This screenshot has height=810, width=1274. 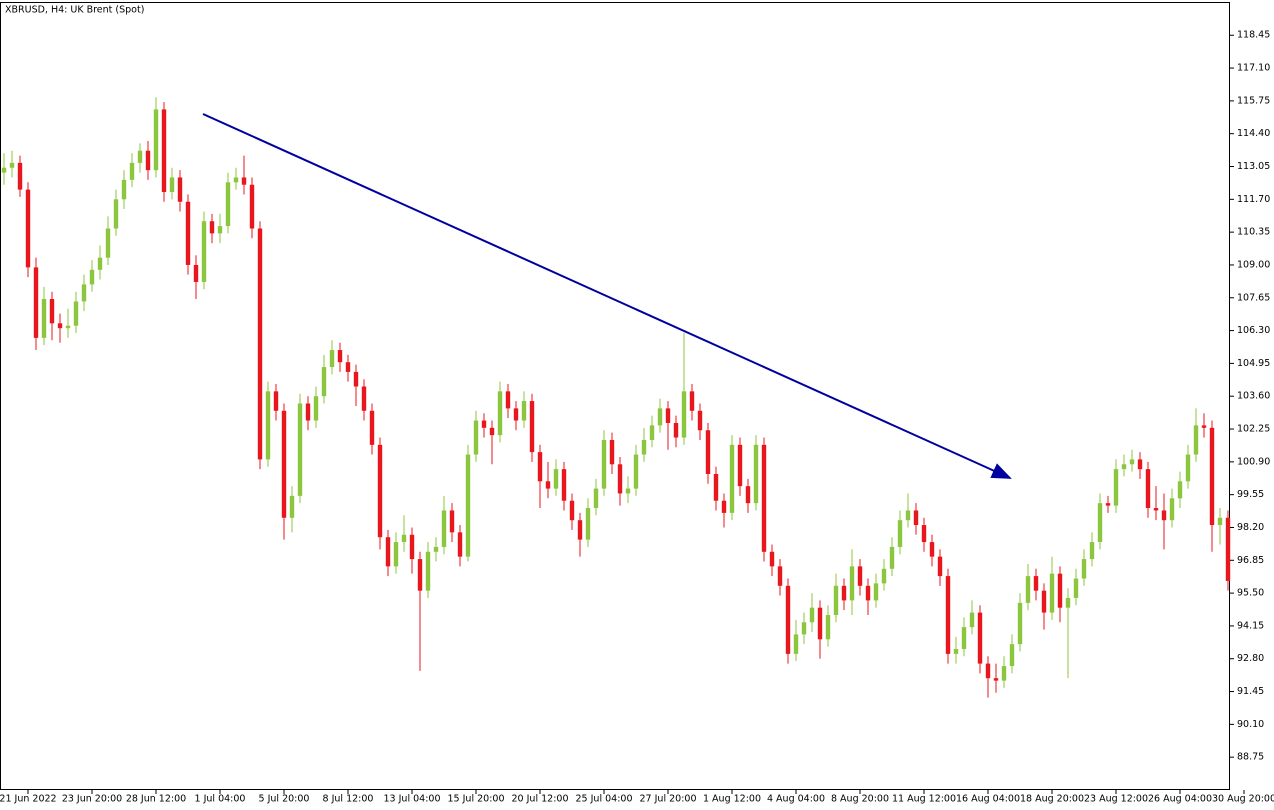 I want to click on y-tick-label: 117.10, so click(x=1253, y=68).